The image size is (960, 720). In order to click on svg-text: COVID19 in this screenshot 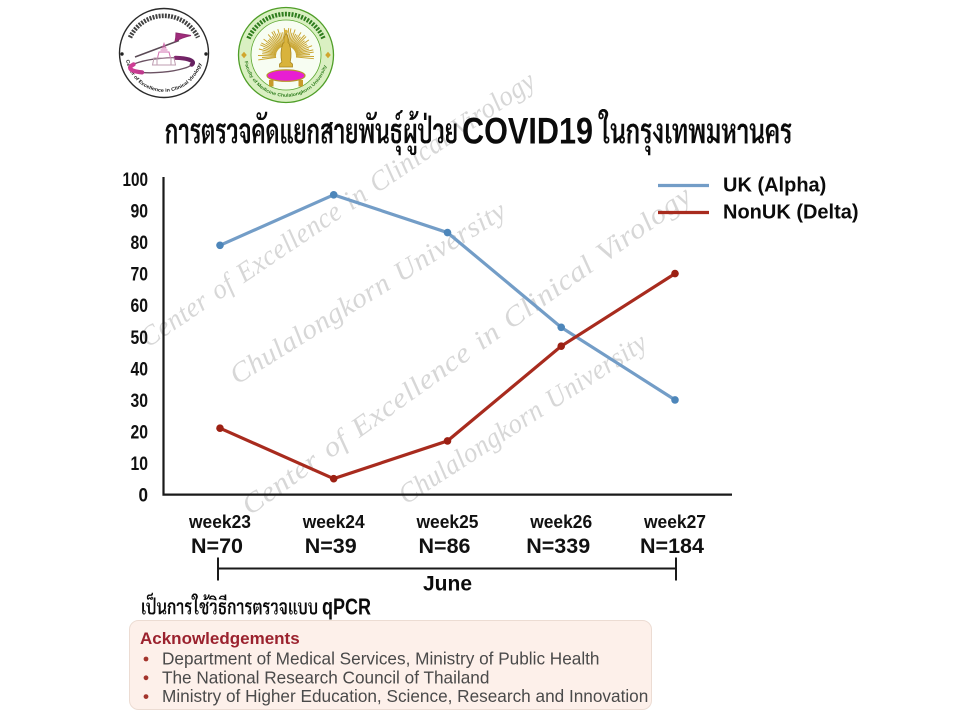, I will do `click(527, 131)`.